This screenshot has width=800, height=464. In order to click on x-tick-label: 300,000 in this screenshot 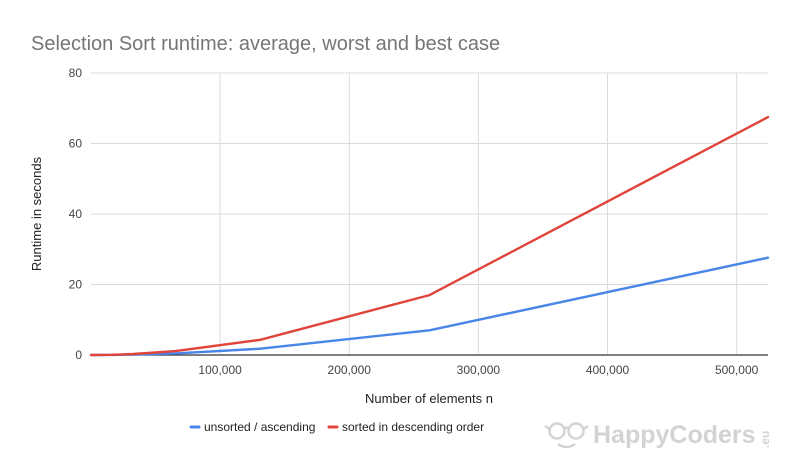, I will do `click(479, 370)`.